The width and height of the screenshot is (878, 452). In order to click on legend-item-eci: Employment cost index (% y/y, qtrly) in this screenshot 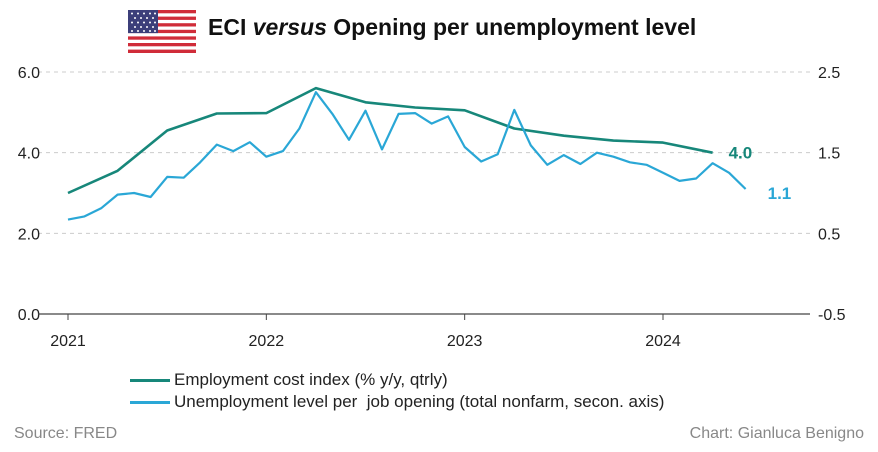, I will do `click(397, 380)`.